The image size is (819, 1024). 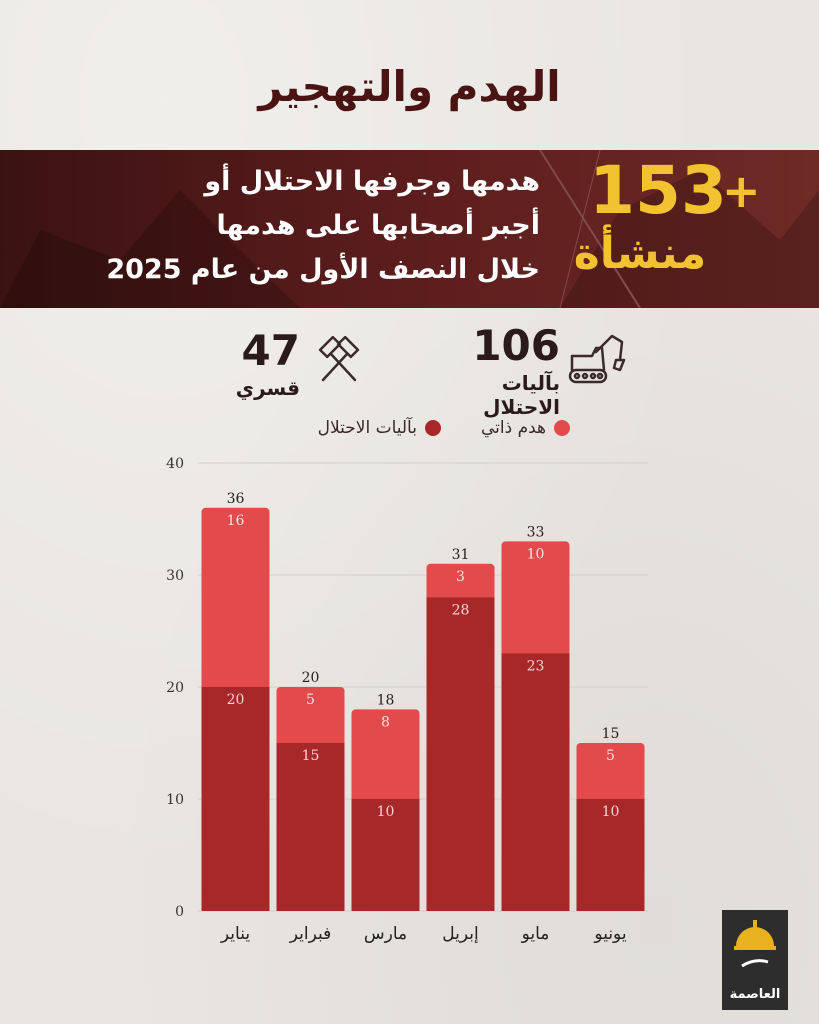 What do you see at coordinates (175, 464) in the screenshot?
I see `y-tick-label: 40` at bounding box center [175, 464].